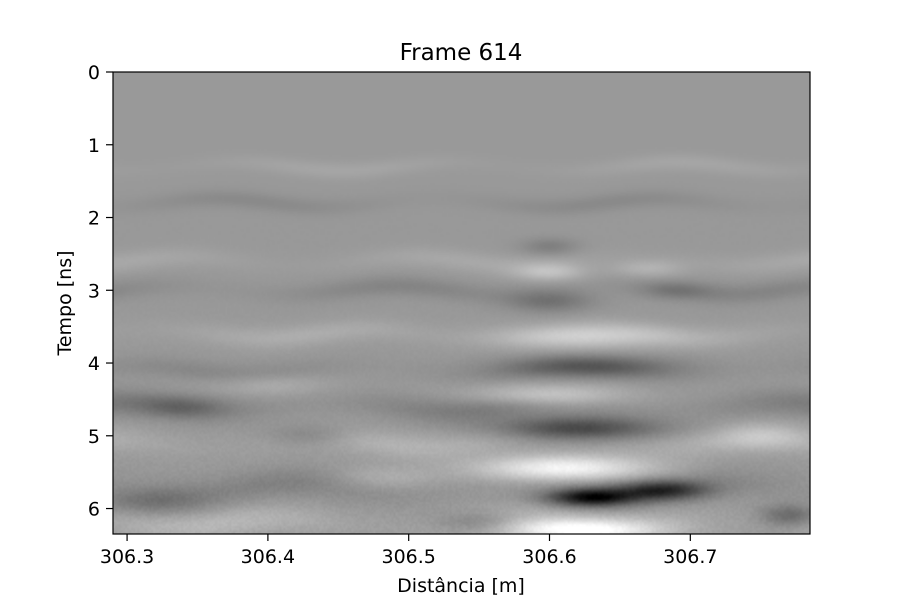 The image size is (900, 600). Describe the element at coordinates (690, 557) in the screenshot. I see `x-tick-label: 306.7` at that location.